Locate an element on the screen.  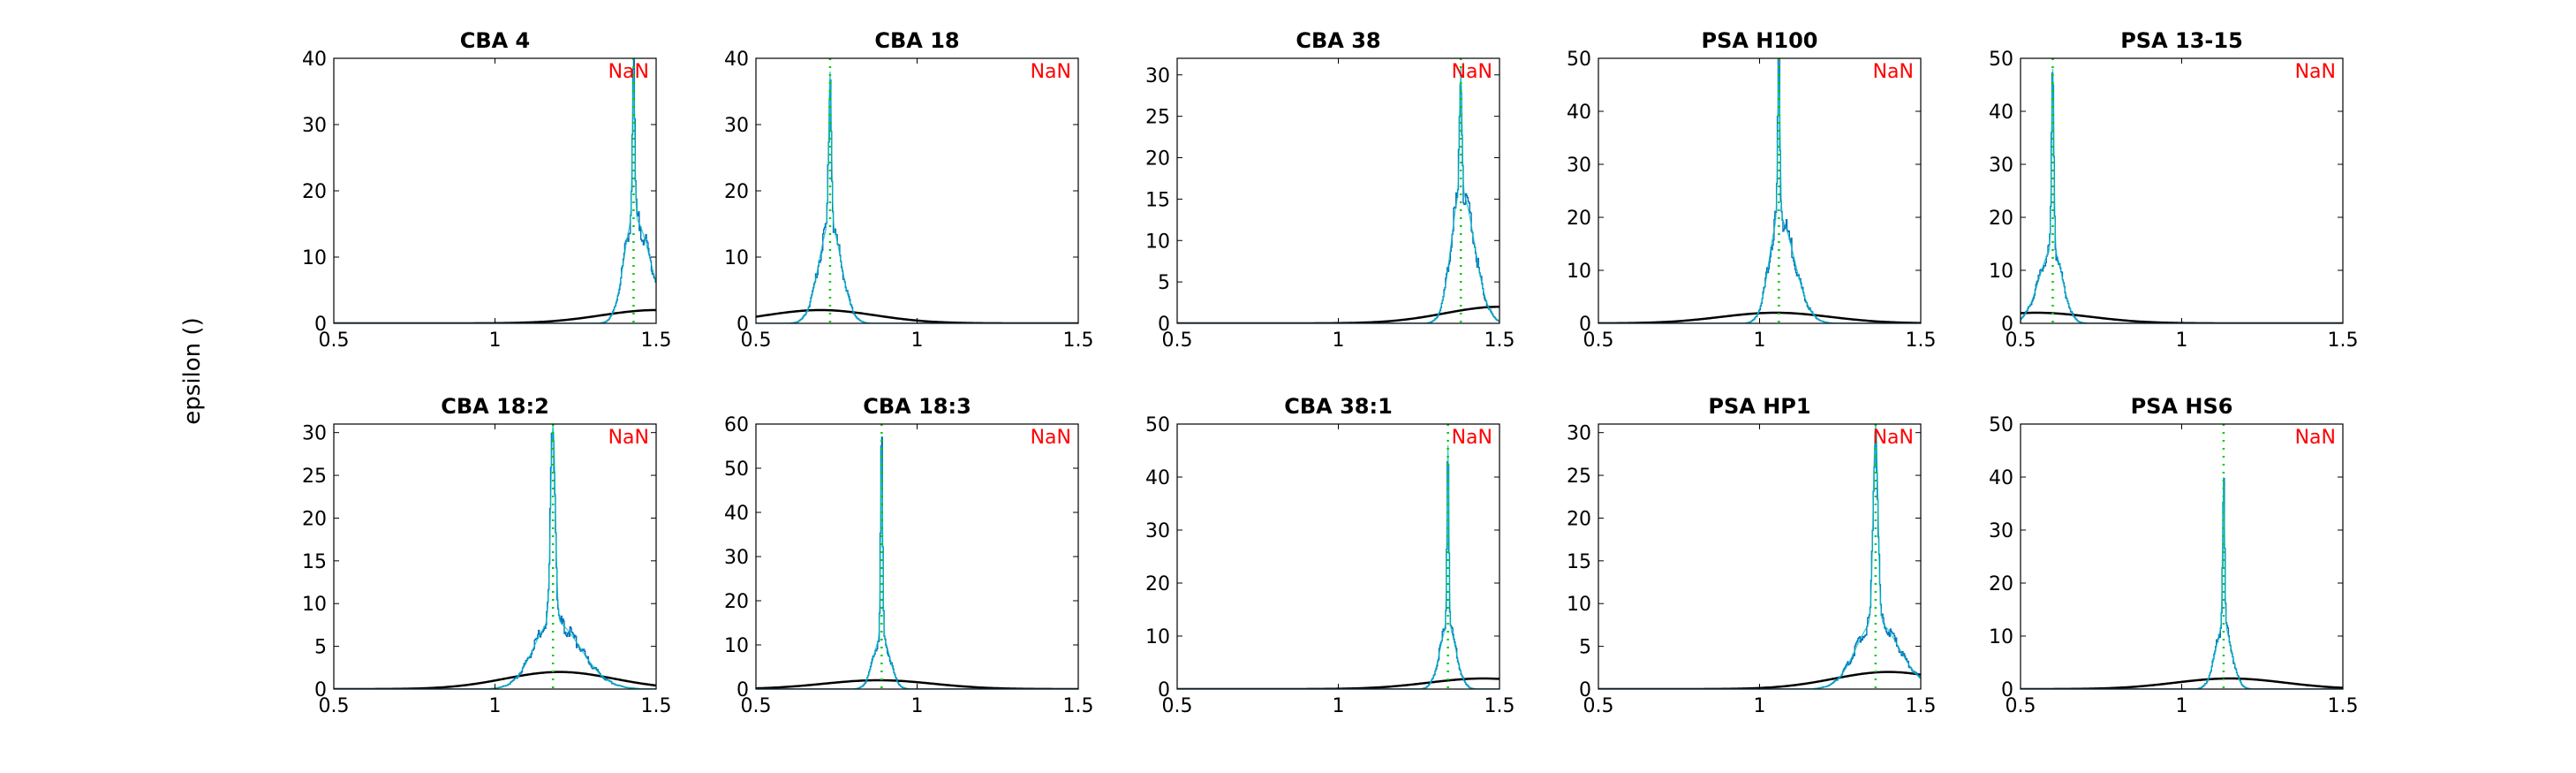
chart-panel: 0 10 20 30 40 0.5 1 1.5 CBA 18 NaN is located at coordinates (909, 190).